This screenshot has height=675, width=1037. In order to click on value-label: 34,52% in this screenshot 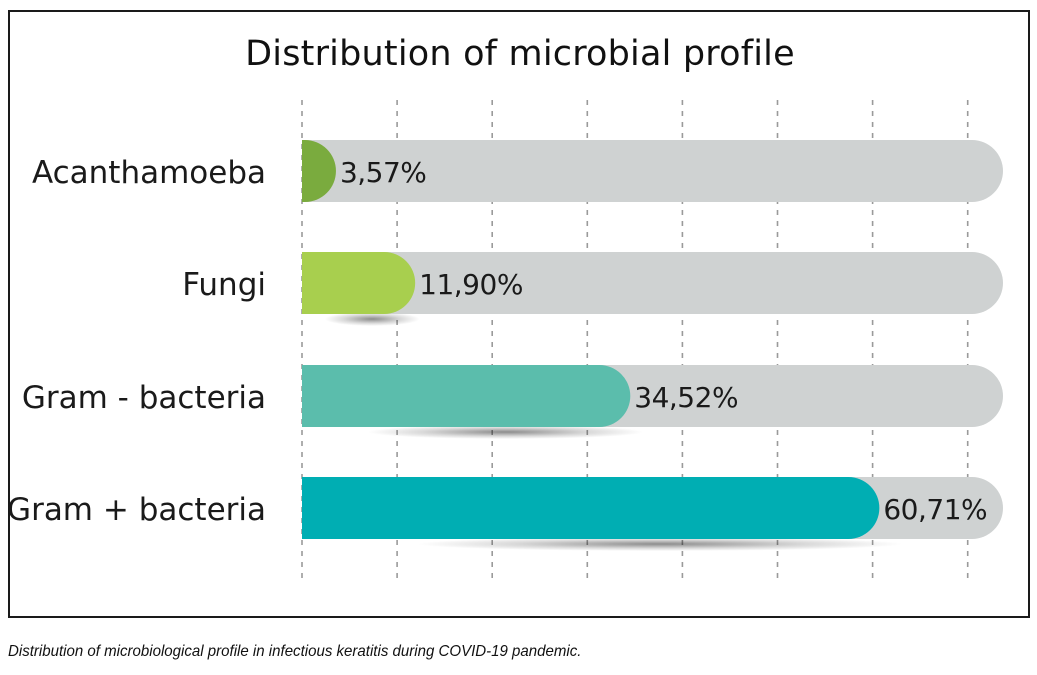, I will do `click(686, 397)`.